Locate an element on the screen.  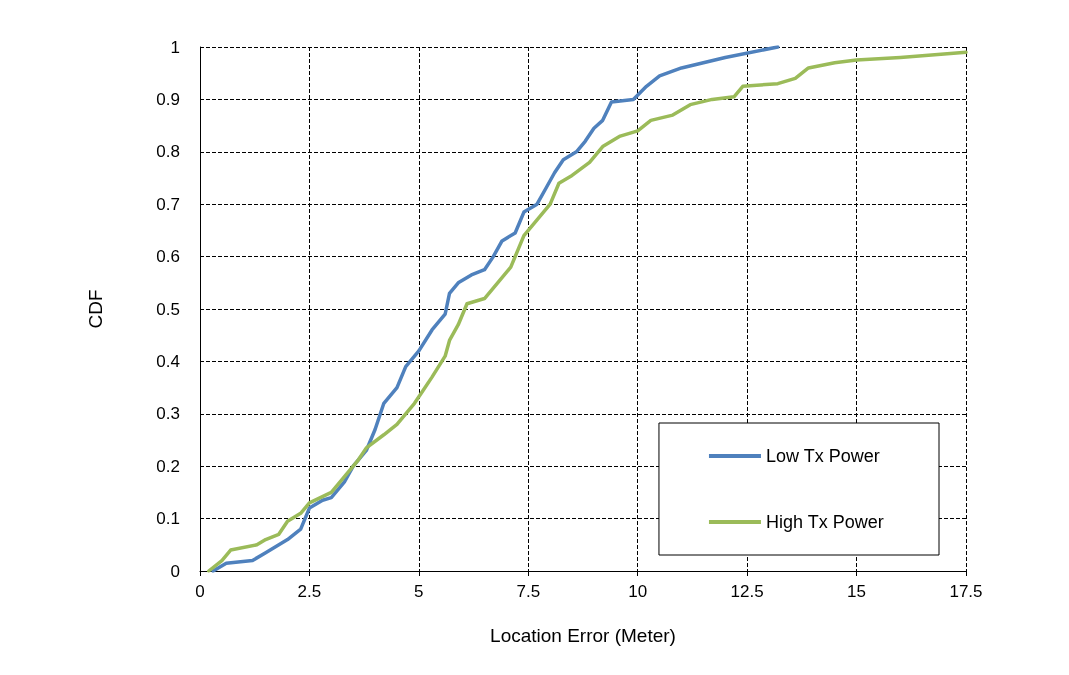
legend-label: Low Tx Power is located at coordinates (822, 456).